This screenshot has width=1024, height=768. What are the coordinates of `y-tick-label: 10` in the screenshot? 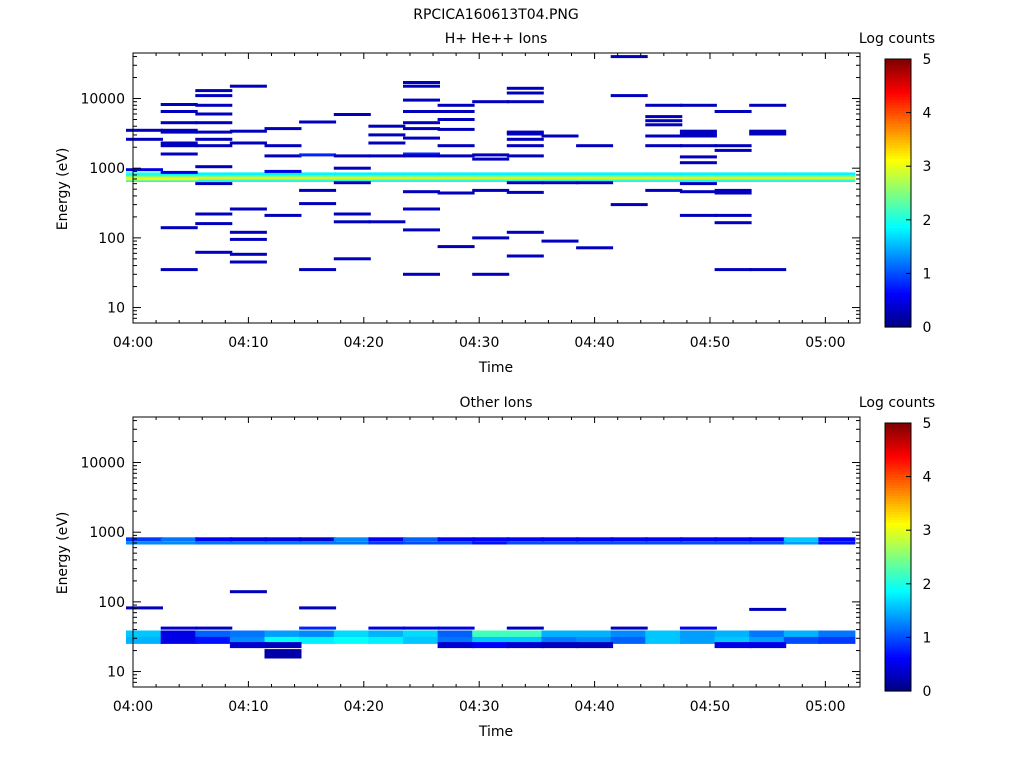 It's located at (116, 673).